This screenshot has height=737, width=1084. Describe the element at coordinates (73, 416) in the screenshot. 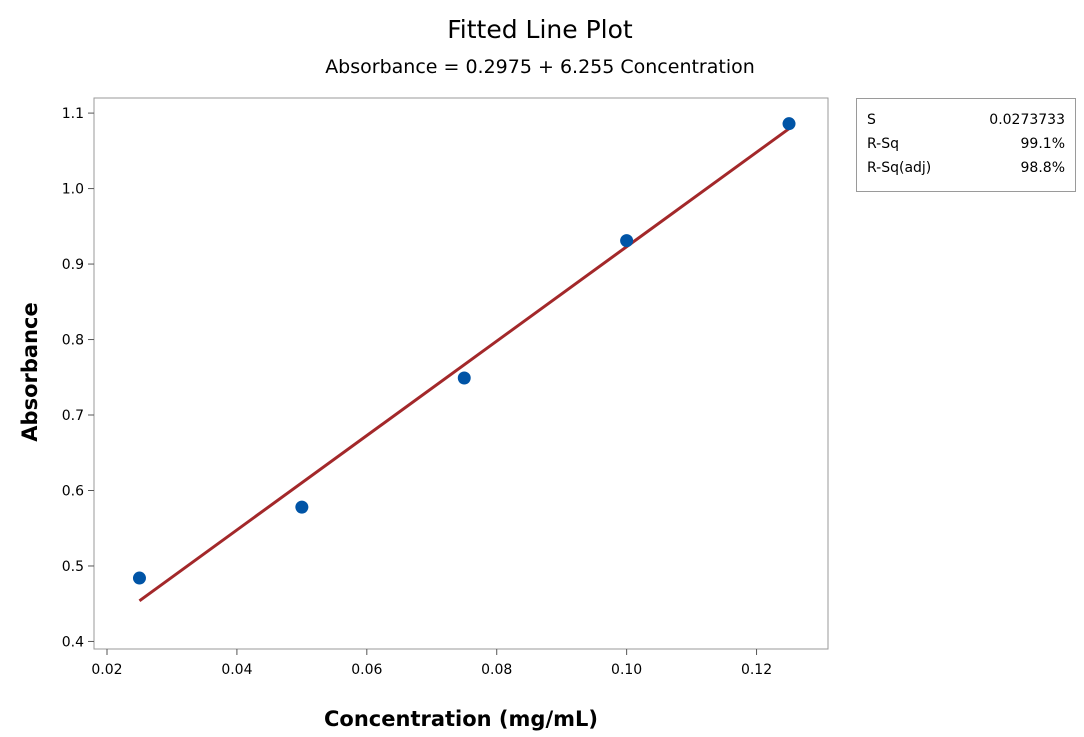

I see `y-tick-label: 0.7` at that location.